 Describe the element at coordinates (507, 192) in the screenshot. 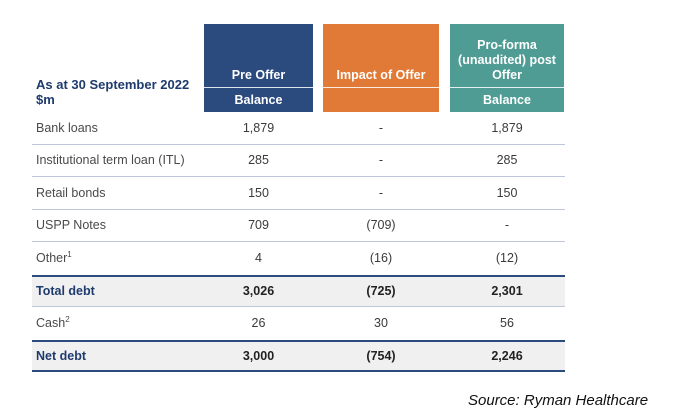

I see `pro-forma-value: 150` at that location.